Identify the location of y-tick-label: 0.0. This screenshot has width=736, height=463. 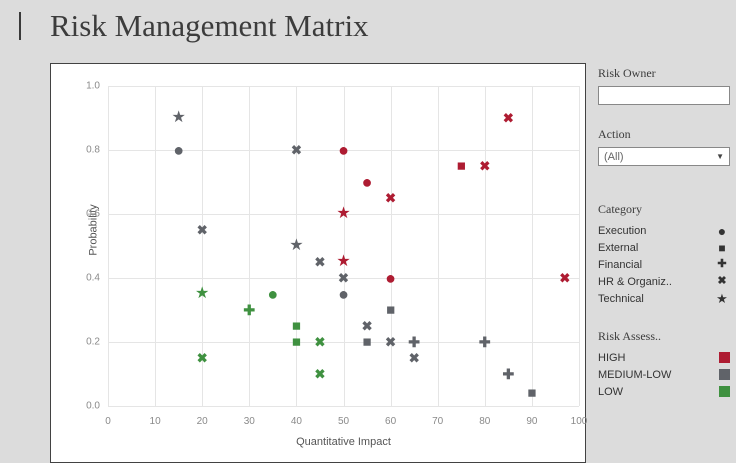
(93, 406).